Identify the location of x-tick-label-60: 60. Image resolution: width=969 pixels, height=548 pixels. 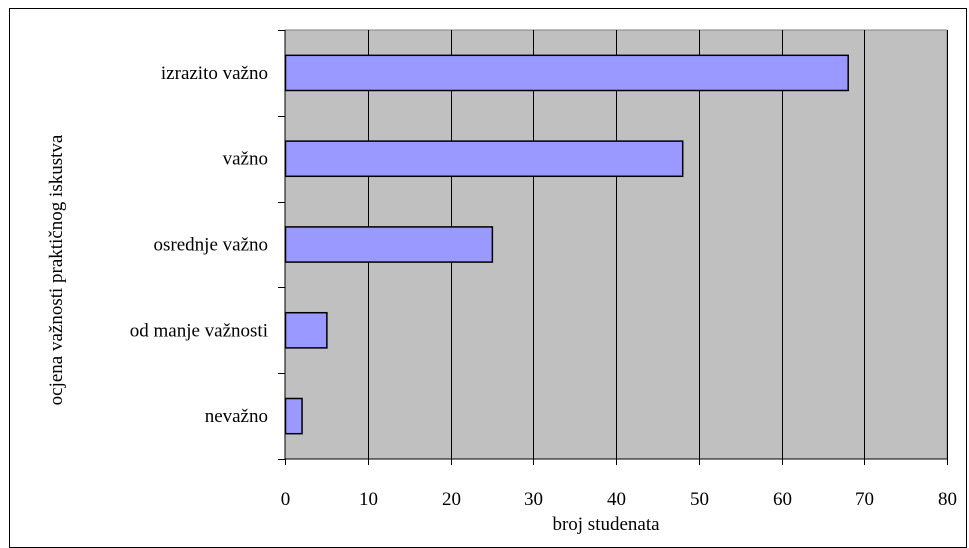
(782, 499).